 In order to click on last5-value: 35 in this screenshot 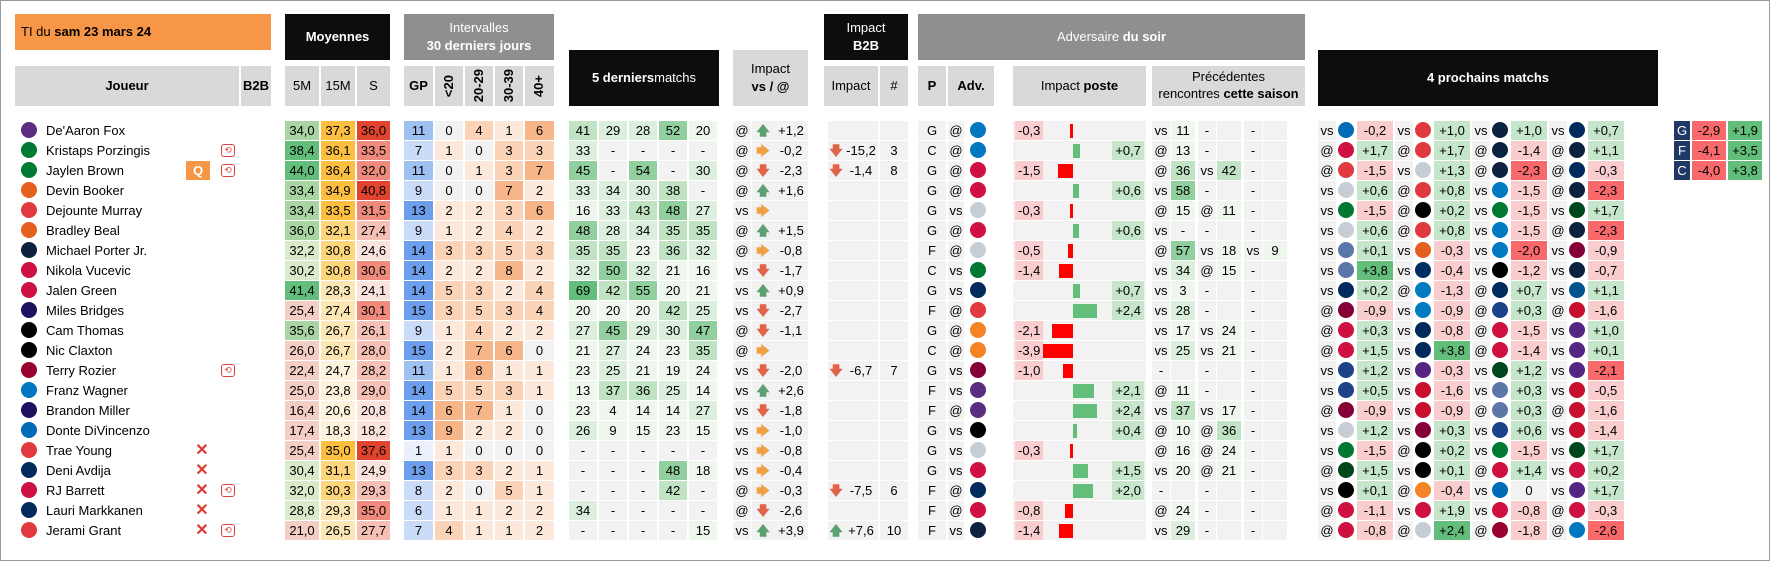, I will do `click(613, 250)`.